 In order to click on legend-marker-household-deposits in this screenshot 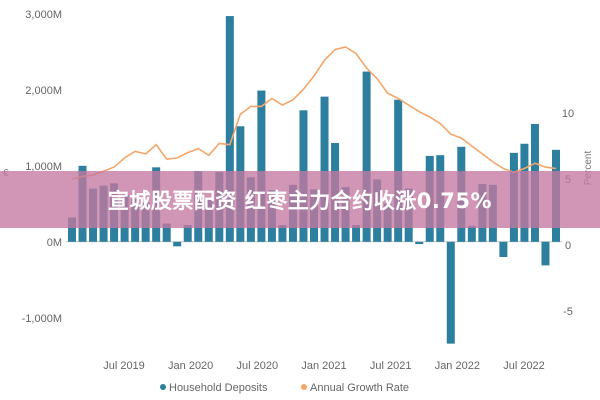, I will do `click(163, 387)`.